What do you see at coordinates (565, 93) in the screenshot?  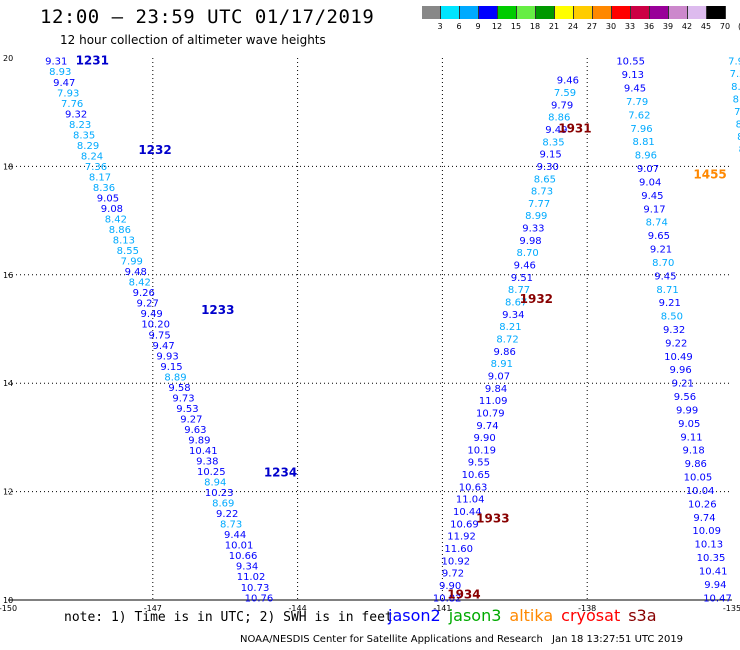 I see `wave-height-value: 7.59` at bounding box center [565, 93].